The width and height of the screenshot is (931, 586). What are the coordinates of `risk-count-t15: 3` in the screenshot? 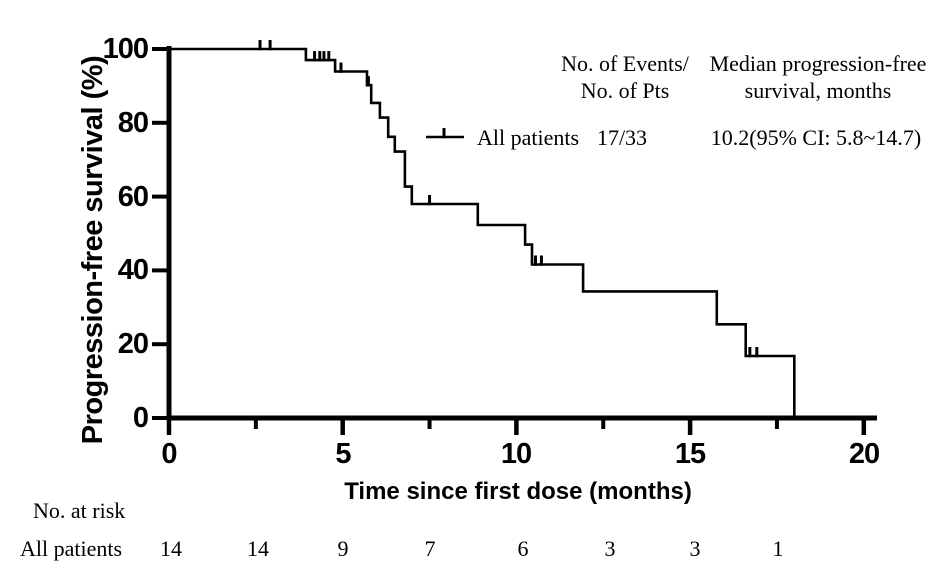 It's located at (695, 548).